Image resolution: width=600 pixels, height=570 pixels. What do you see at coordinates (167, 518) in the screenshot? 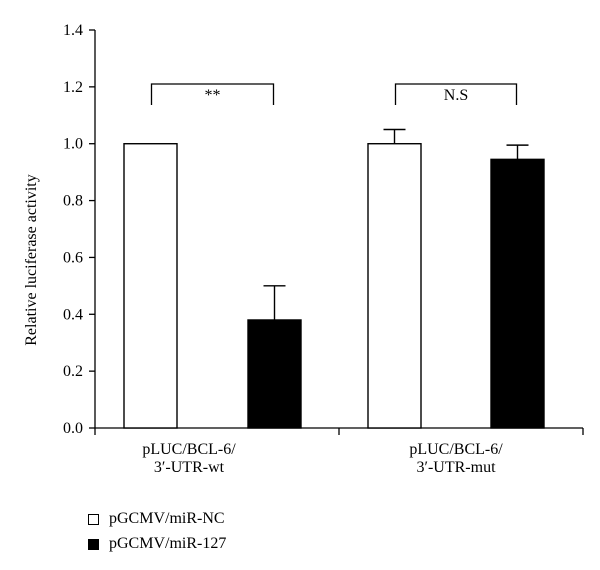
I see `legend-label-mir-nc: pGCMV/miR-NC` at bounding box center [167, 518].